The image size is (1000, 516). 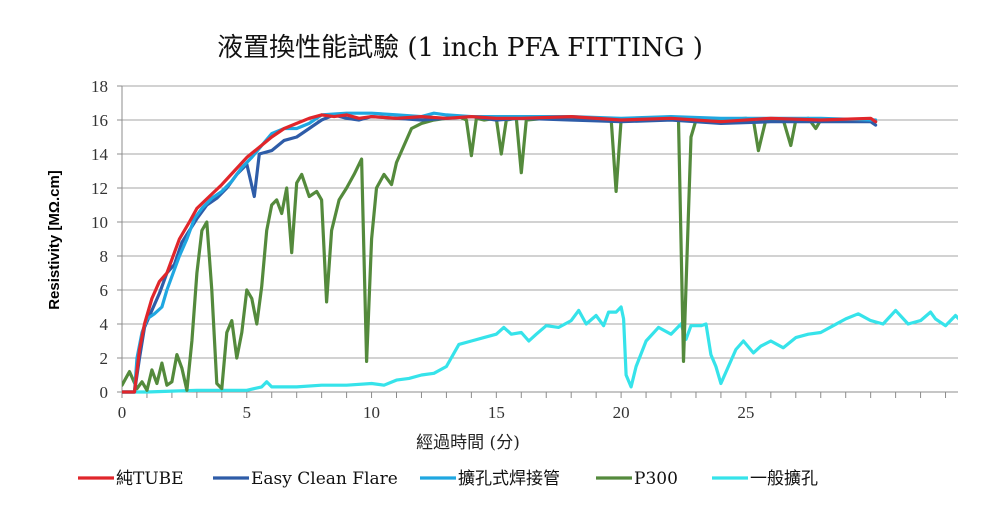 I want to click on legend-item: 一般擴孔, so click(x=765, y=479).